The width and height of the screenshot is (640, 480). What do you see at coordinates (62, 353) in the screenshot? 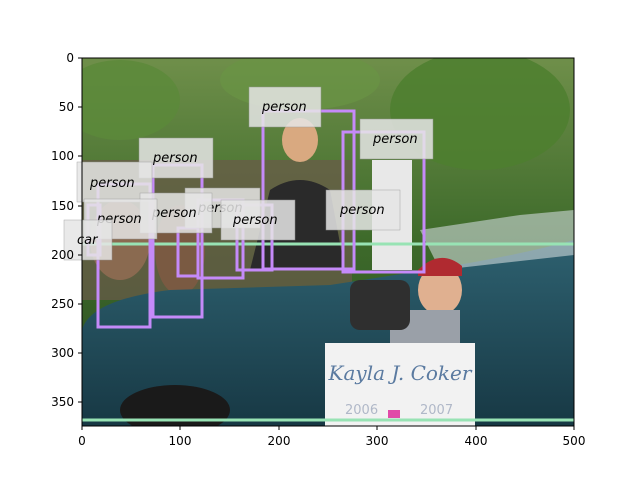
I see `y-tick-label: 300` at bounding box center [62, 353].